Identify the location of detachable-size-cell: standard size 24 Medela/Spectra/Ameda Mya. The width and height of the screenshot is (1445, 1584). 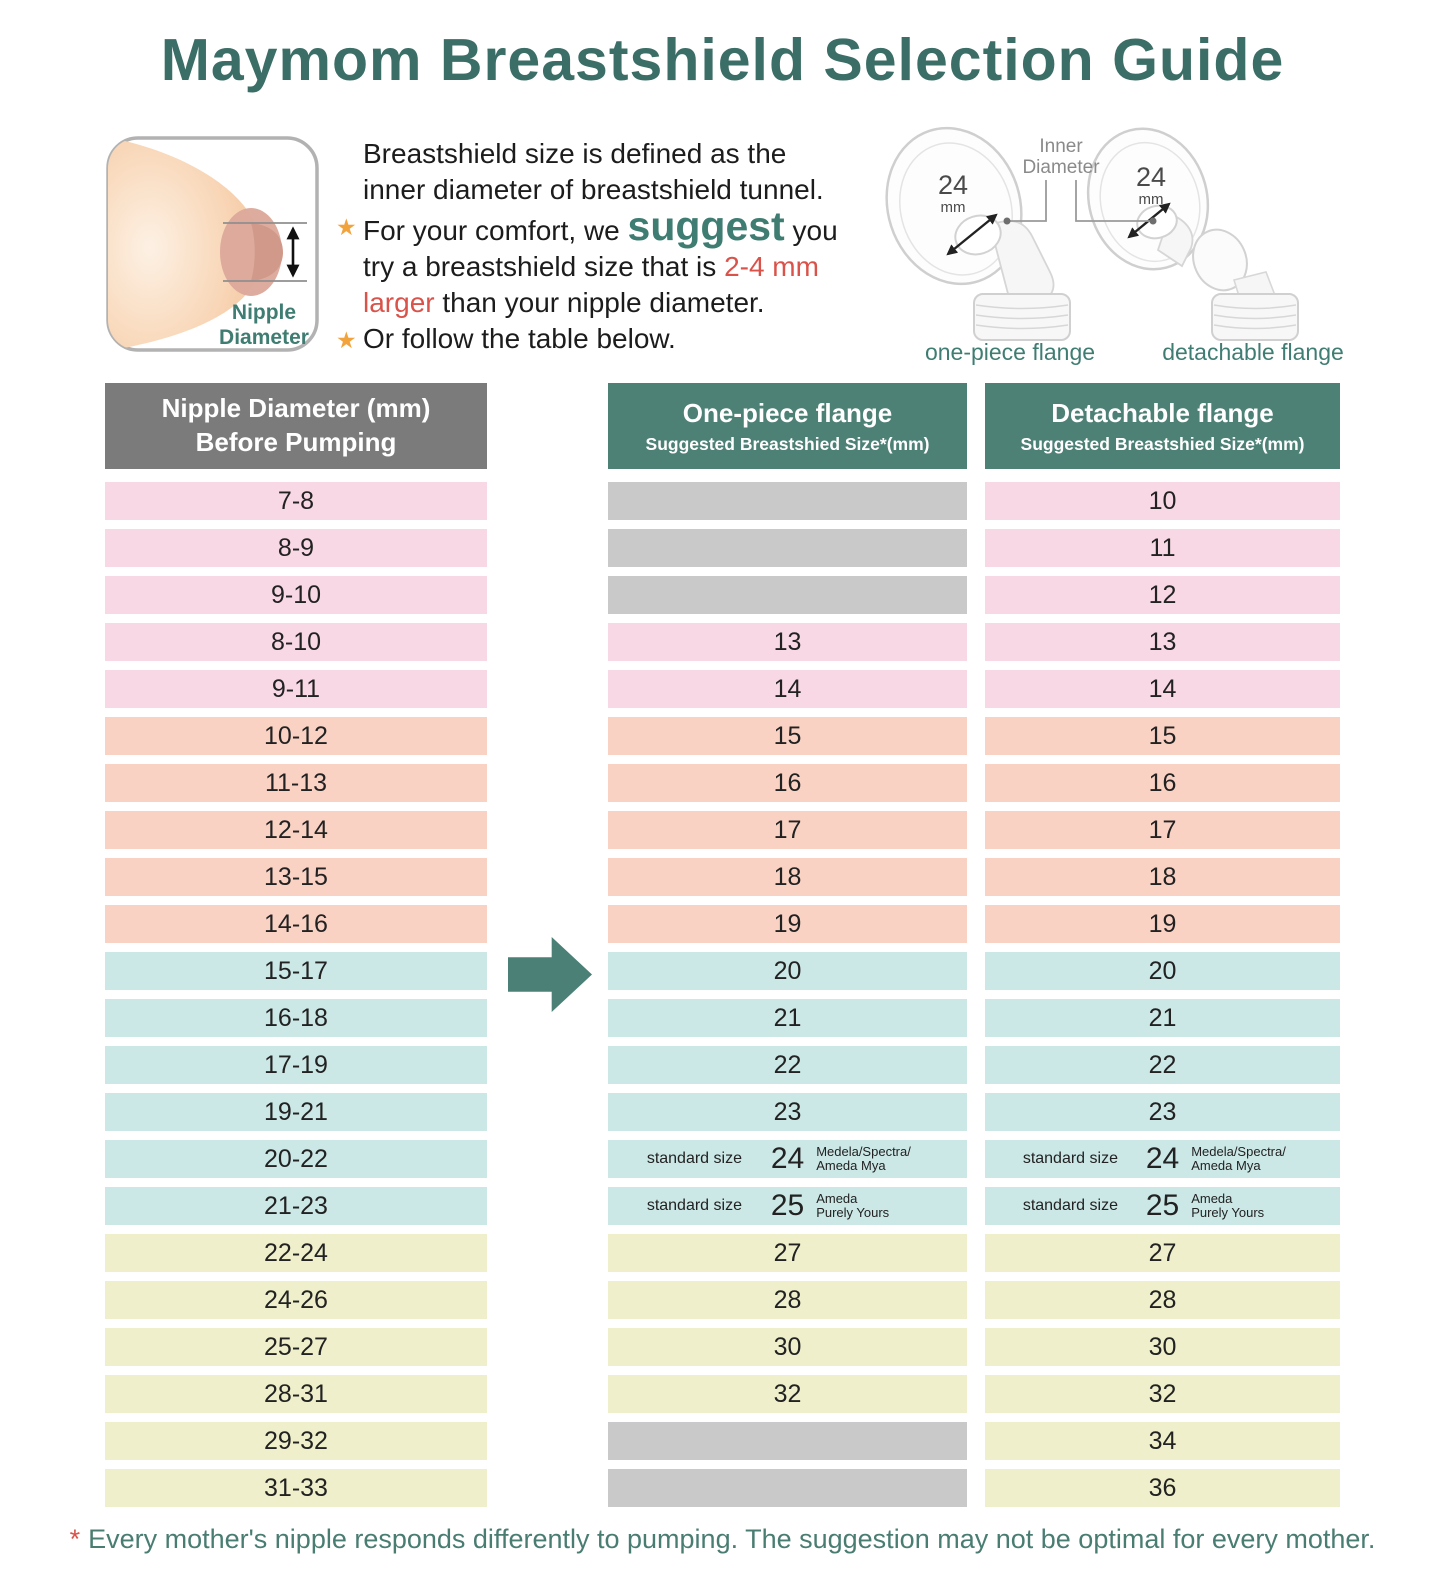
(1162, 1159).